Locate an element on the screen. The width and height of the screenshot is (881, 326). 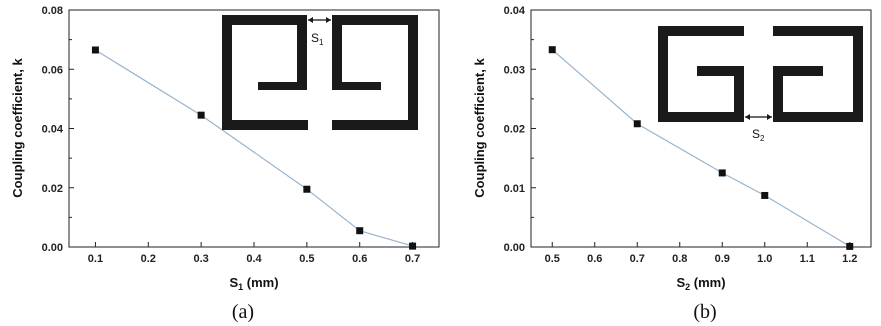
x-tick-label: 1.2 is located at coordinates (849, 259).